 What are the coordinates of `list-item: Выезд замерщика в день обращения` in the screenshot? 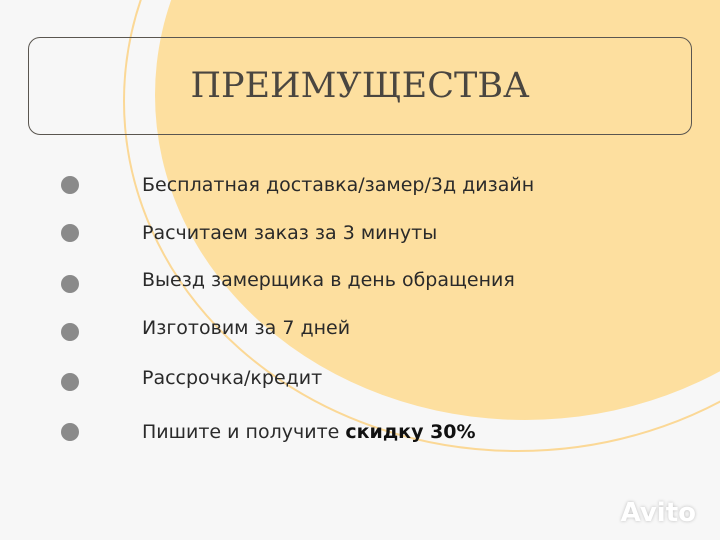 It's located at (360, 280).